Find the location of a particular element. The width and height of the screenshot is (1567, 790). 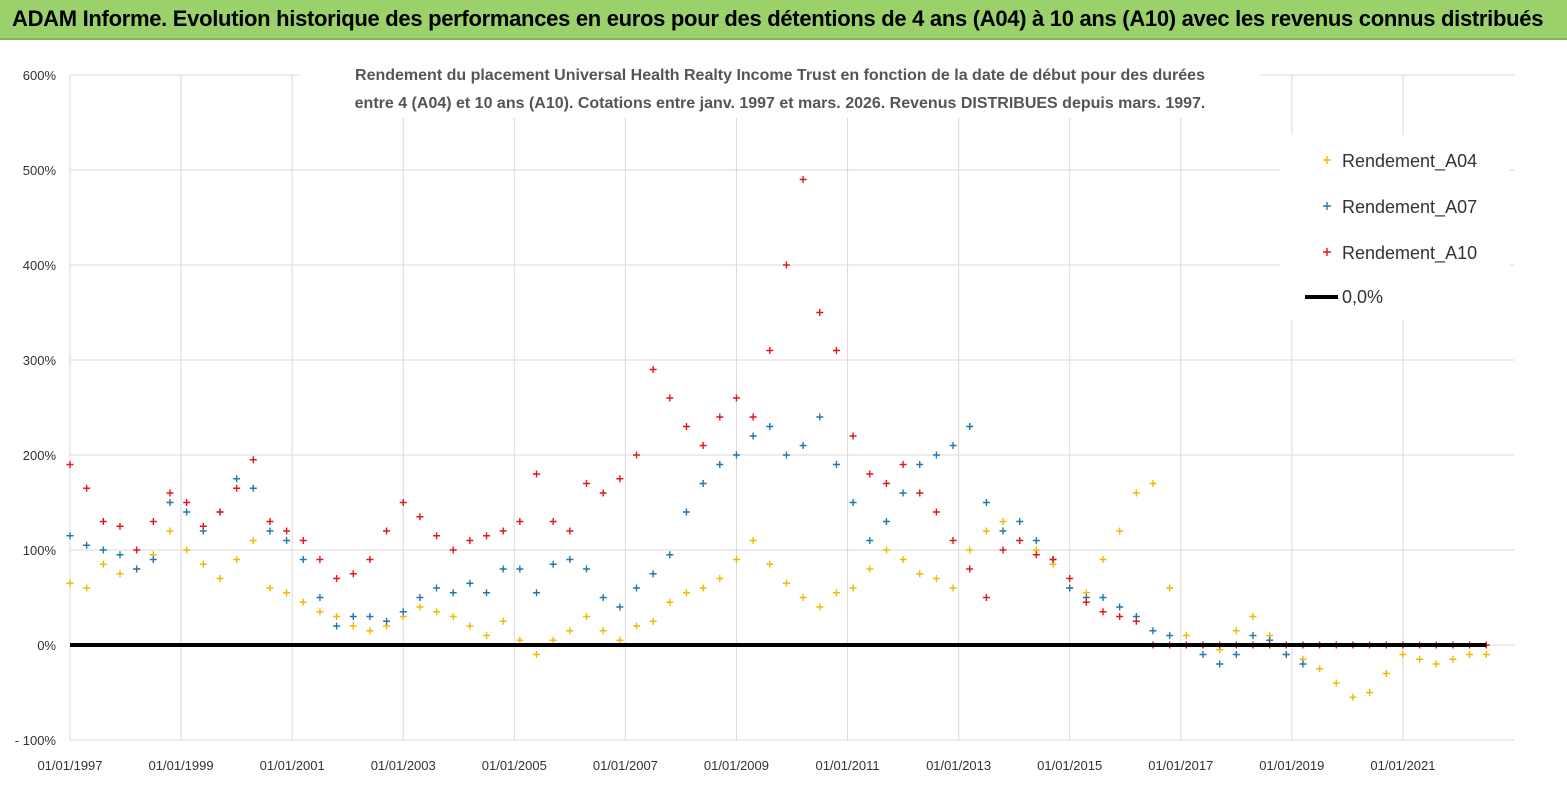

y-tick-label: - 100% is located at coordinates (36, 740).